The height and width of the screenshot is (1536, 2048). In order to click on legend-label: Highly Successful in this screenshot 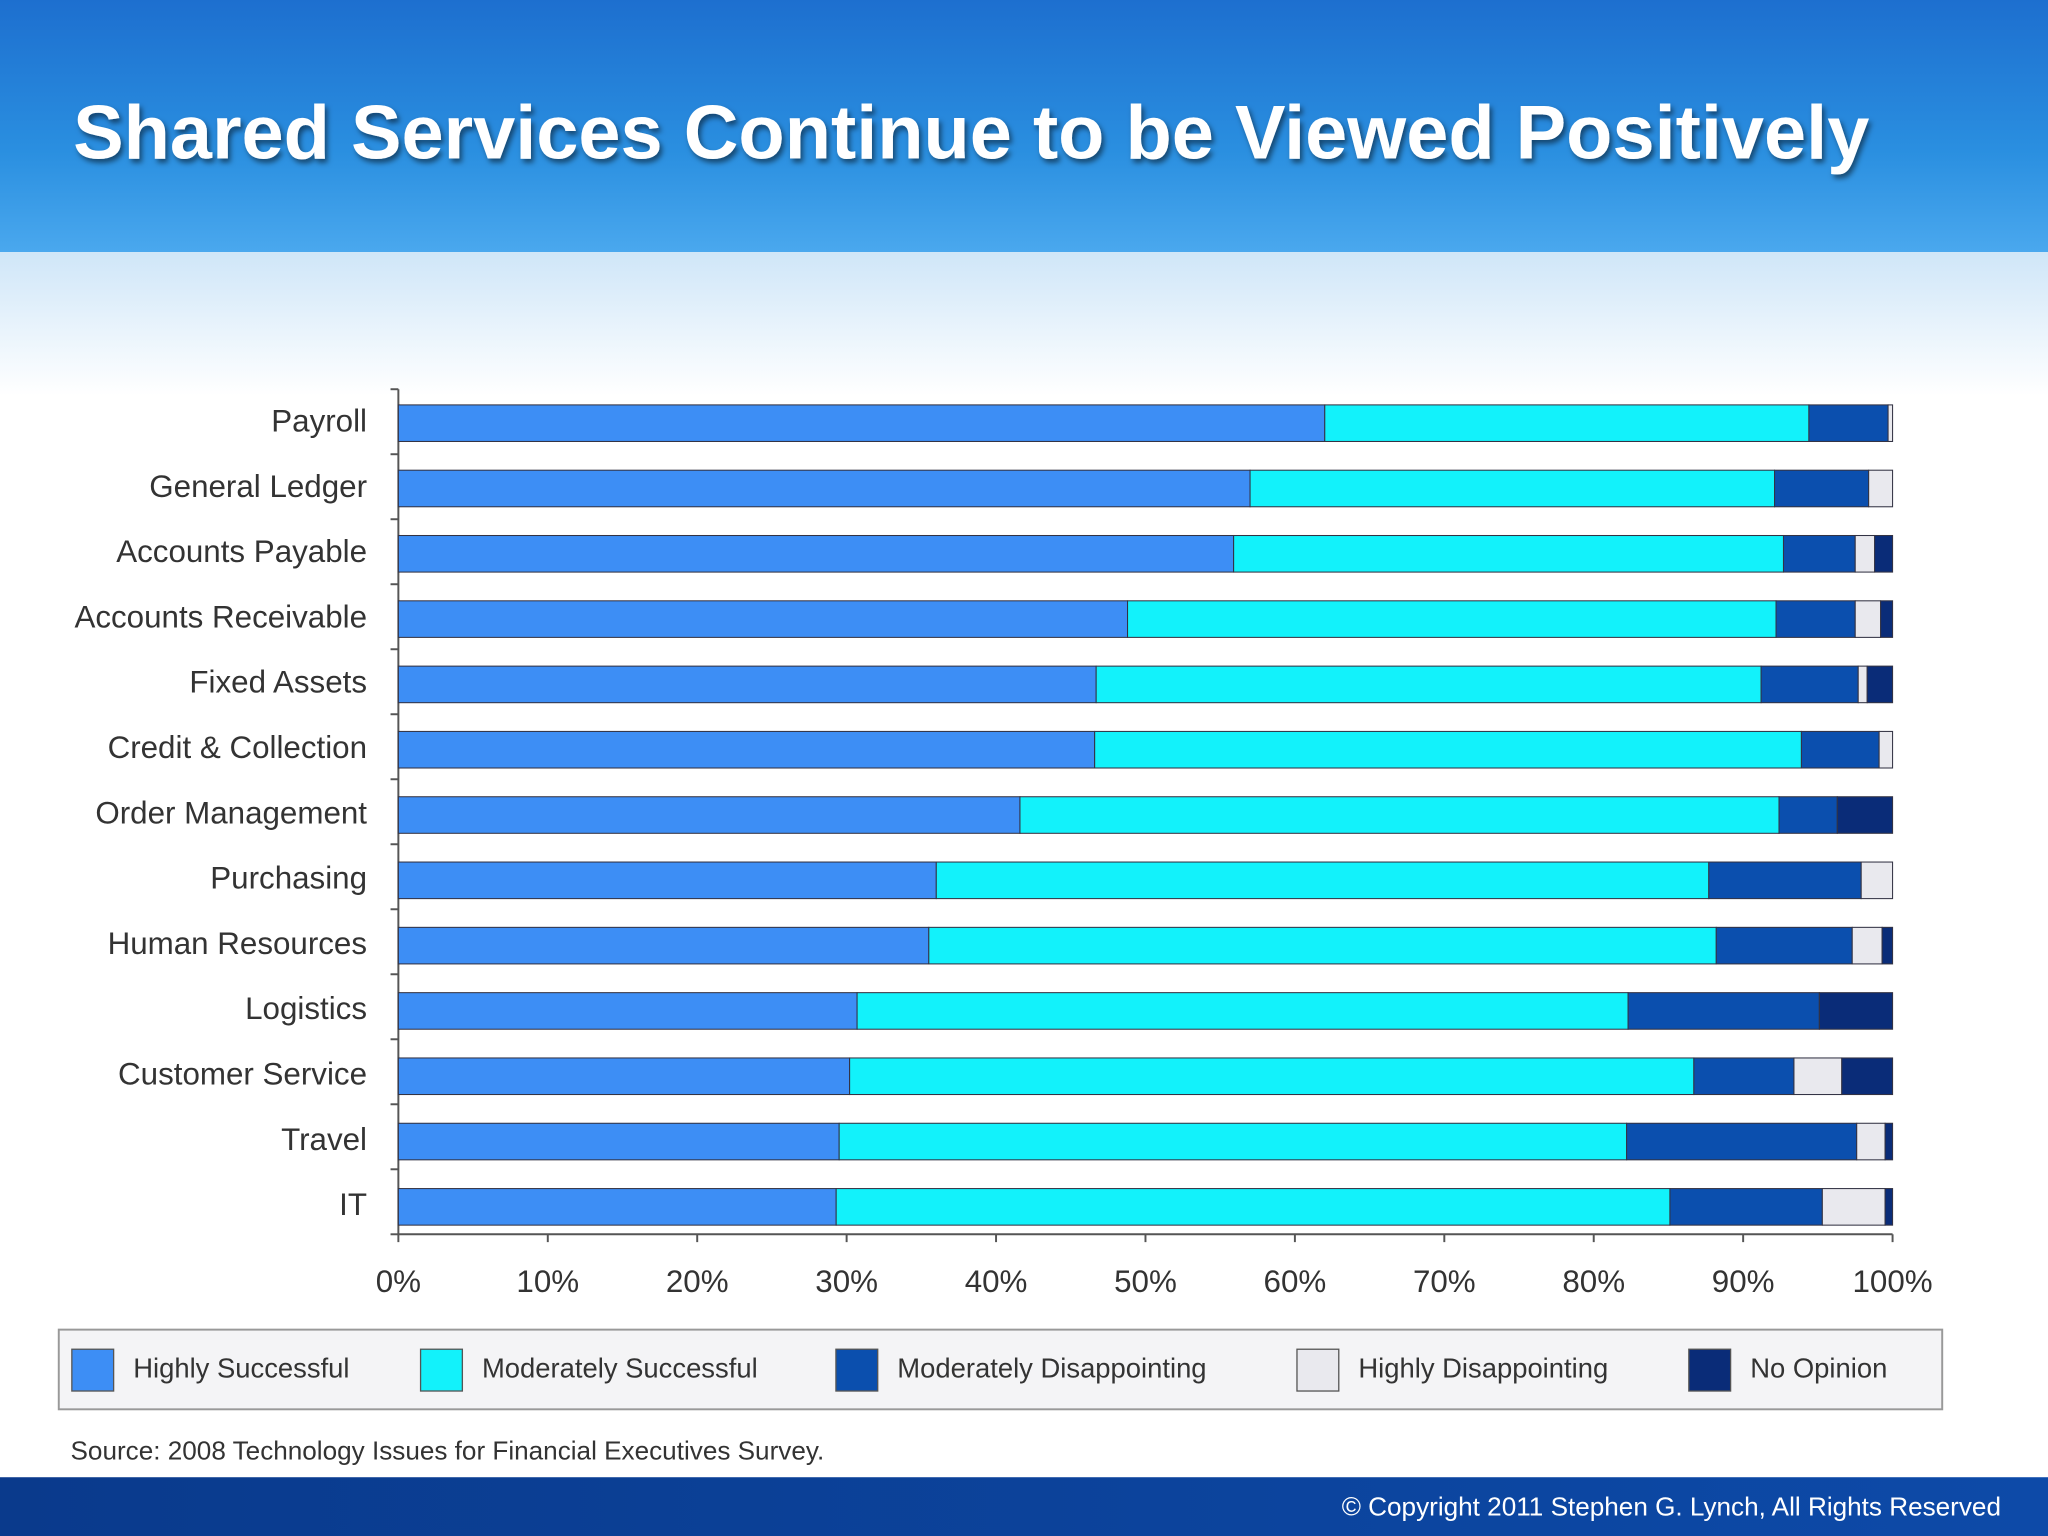, I will do `click(241, 1367)`.